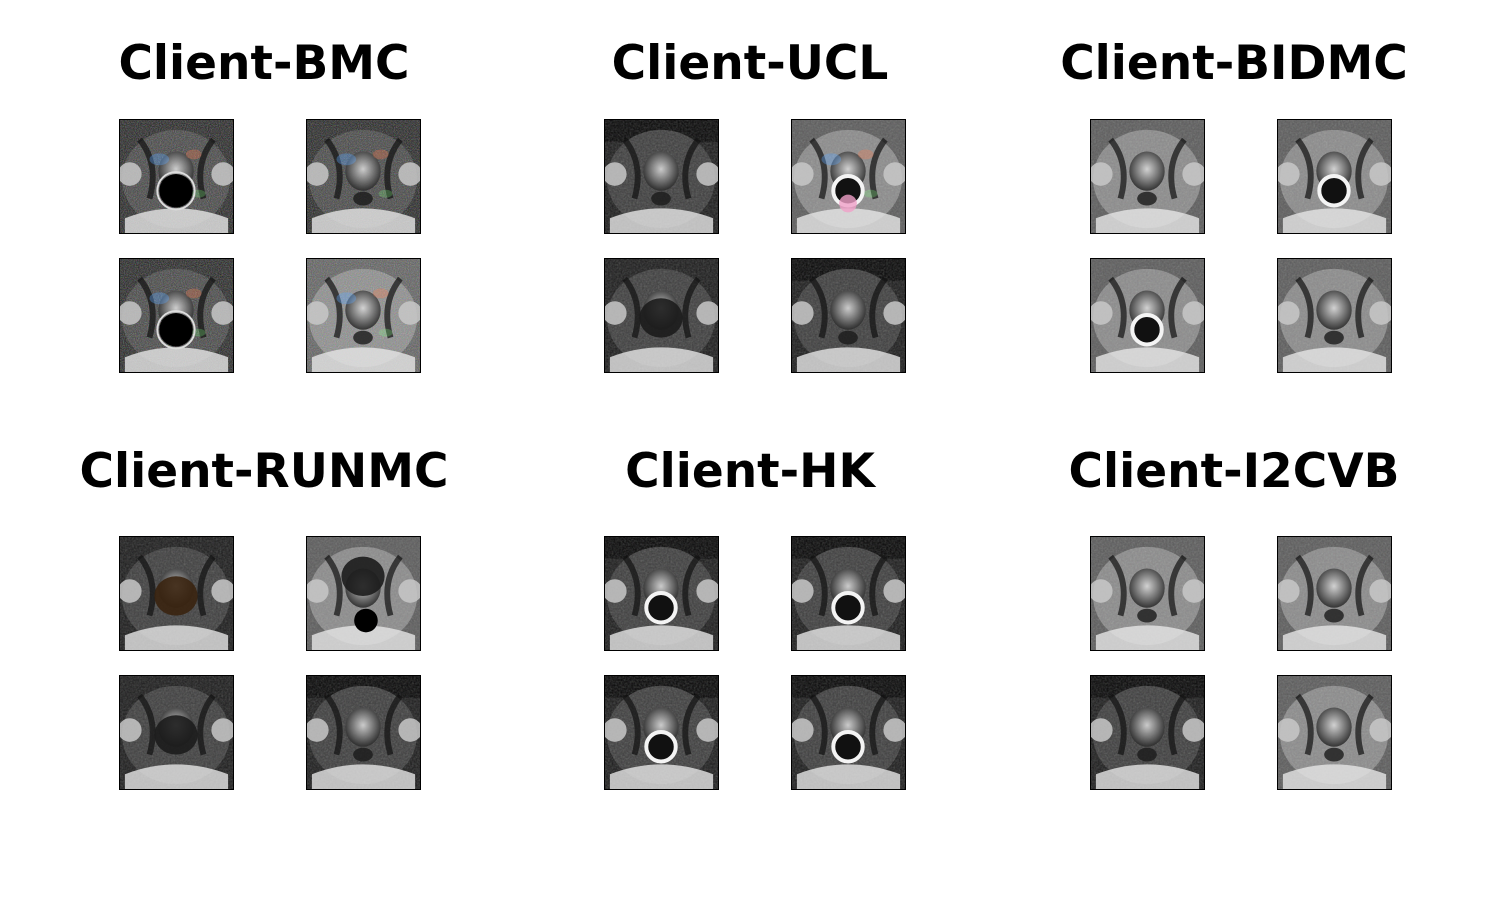  Describe the element at coordinates (1234, 471) in the screenshot. I see `panel-title: Client-I2CVB` at that location.